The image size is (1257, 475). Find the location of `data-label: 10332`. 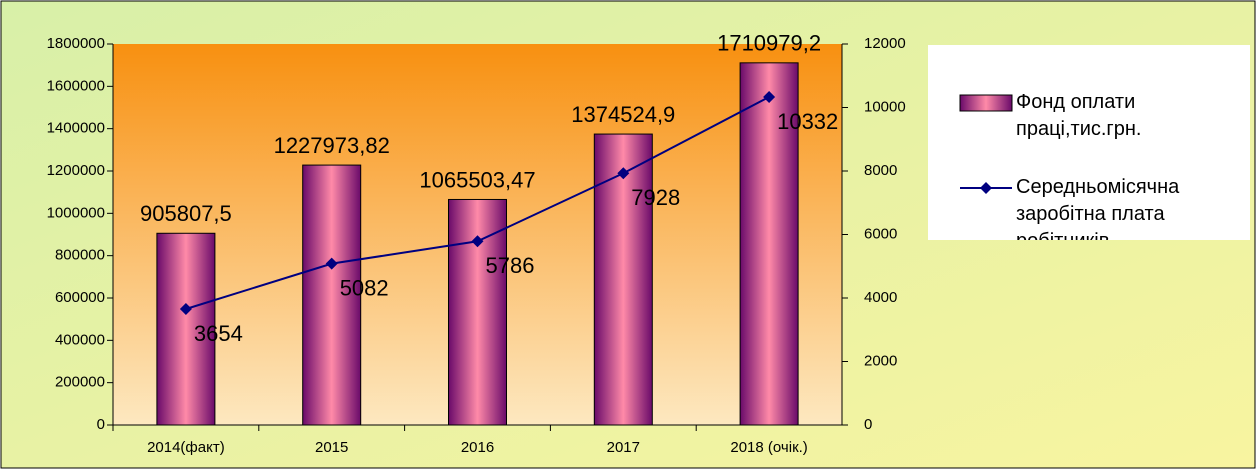

data-label: 10332 is located at coordinates (807, 121).